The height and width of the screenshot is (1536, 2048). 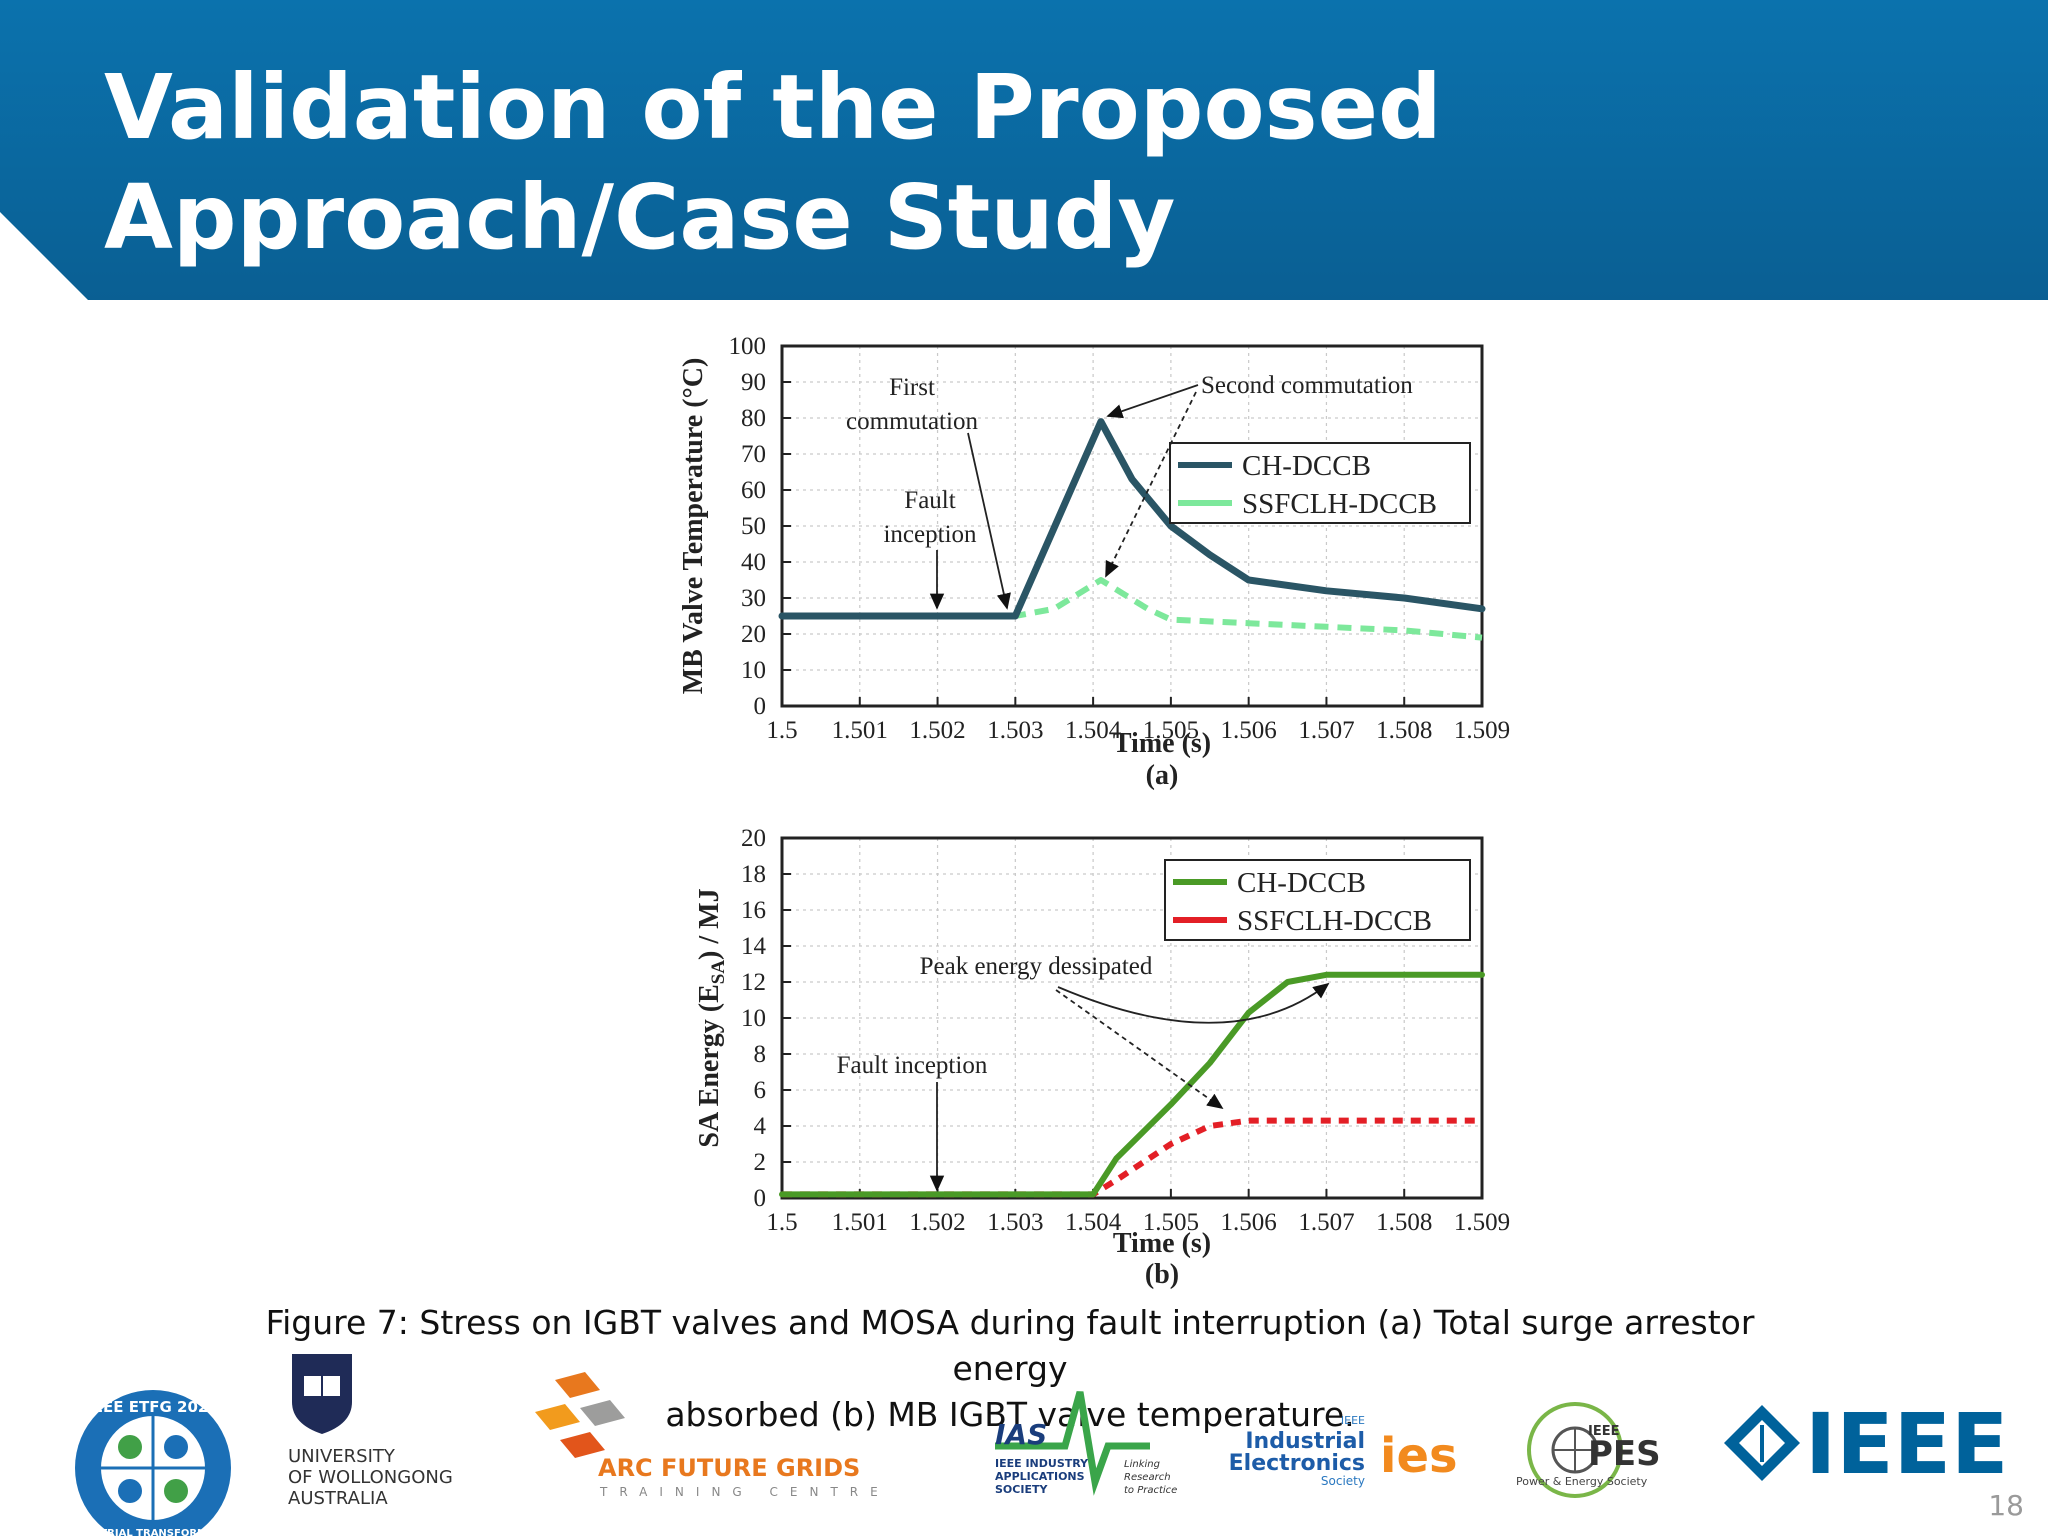 What do you see at coordinates (1151, 484) in the screenshot?
I see `chart-a-arrow-second-commutation-ssfclh` at bounding box center [1151, 484].